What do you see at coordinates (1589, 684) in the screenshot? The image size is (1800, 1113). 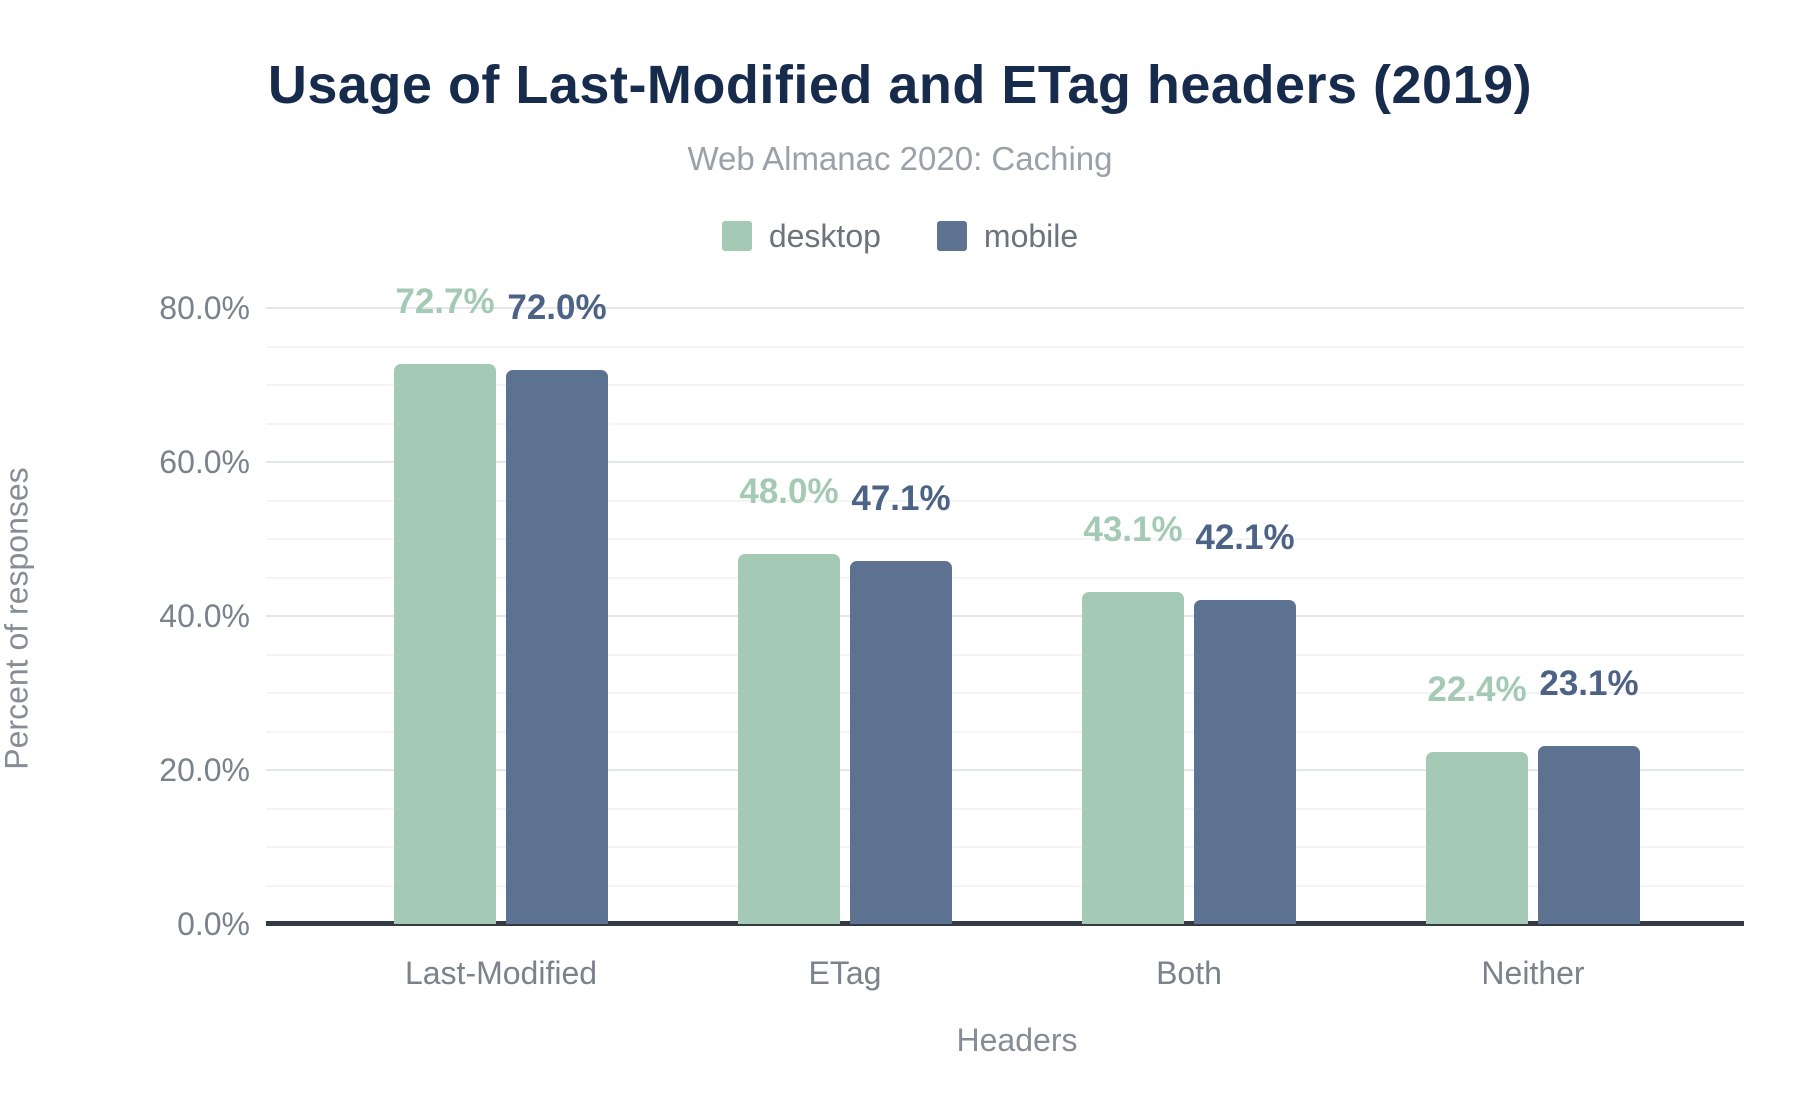 I see `mobile-value-label: 23.1%` at bounding box center [1589, 684].